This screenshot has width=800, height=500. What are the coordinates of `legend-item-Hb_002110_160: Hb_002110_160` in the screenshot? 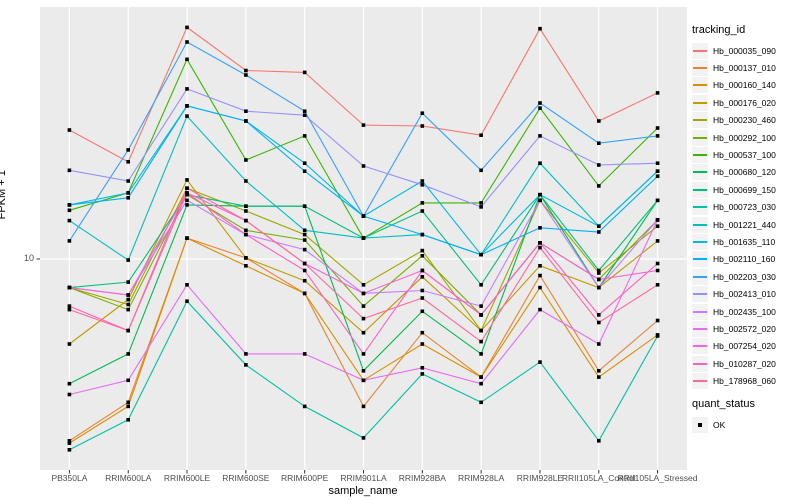 It's located at (745, 259).